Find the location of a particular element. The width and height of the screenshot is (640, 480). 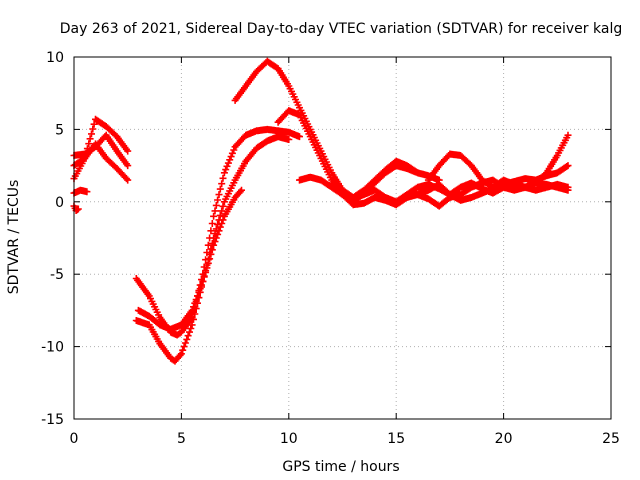

x-tick-label: 25 is located at coordinates (611, 439).